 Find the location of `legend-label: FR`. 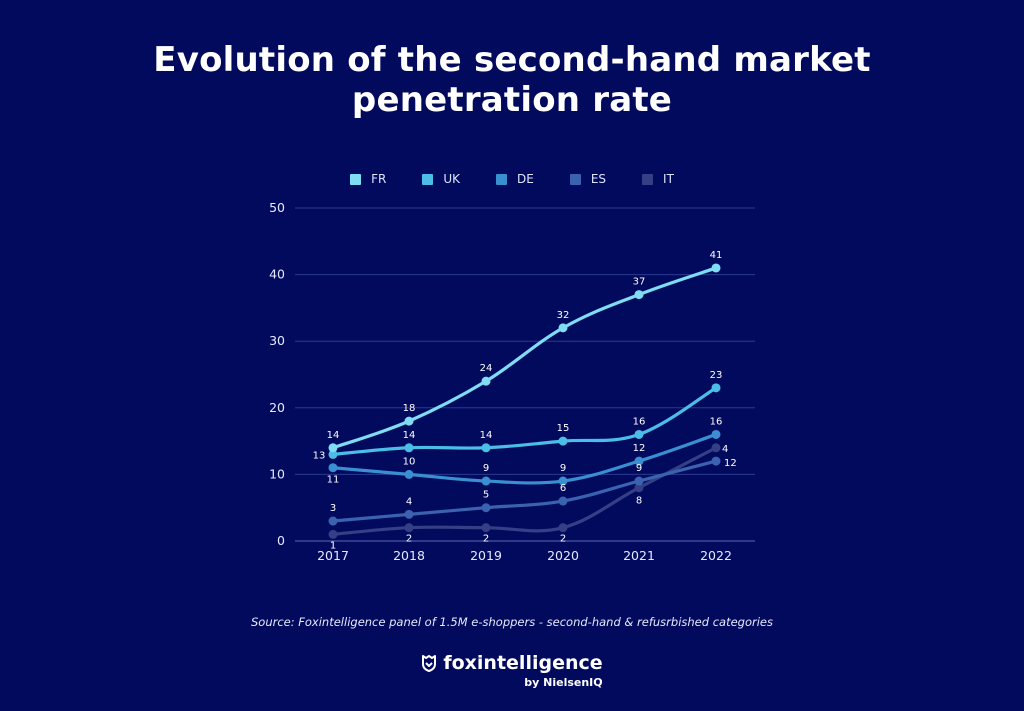

legend-label: FR is located at coordinates (379, 179).